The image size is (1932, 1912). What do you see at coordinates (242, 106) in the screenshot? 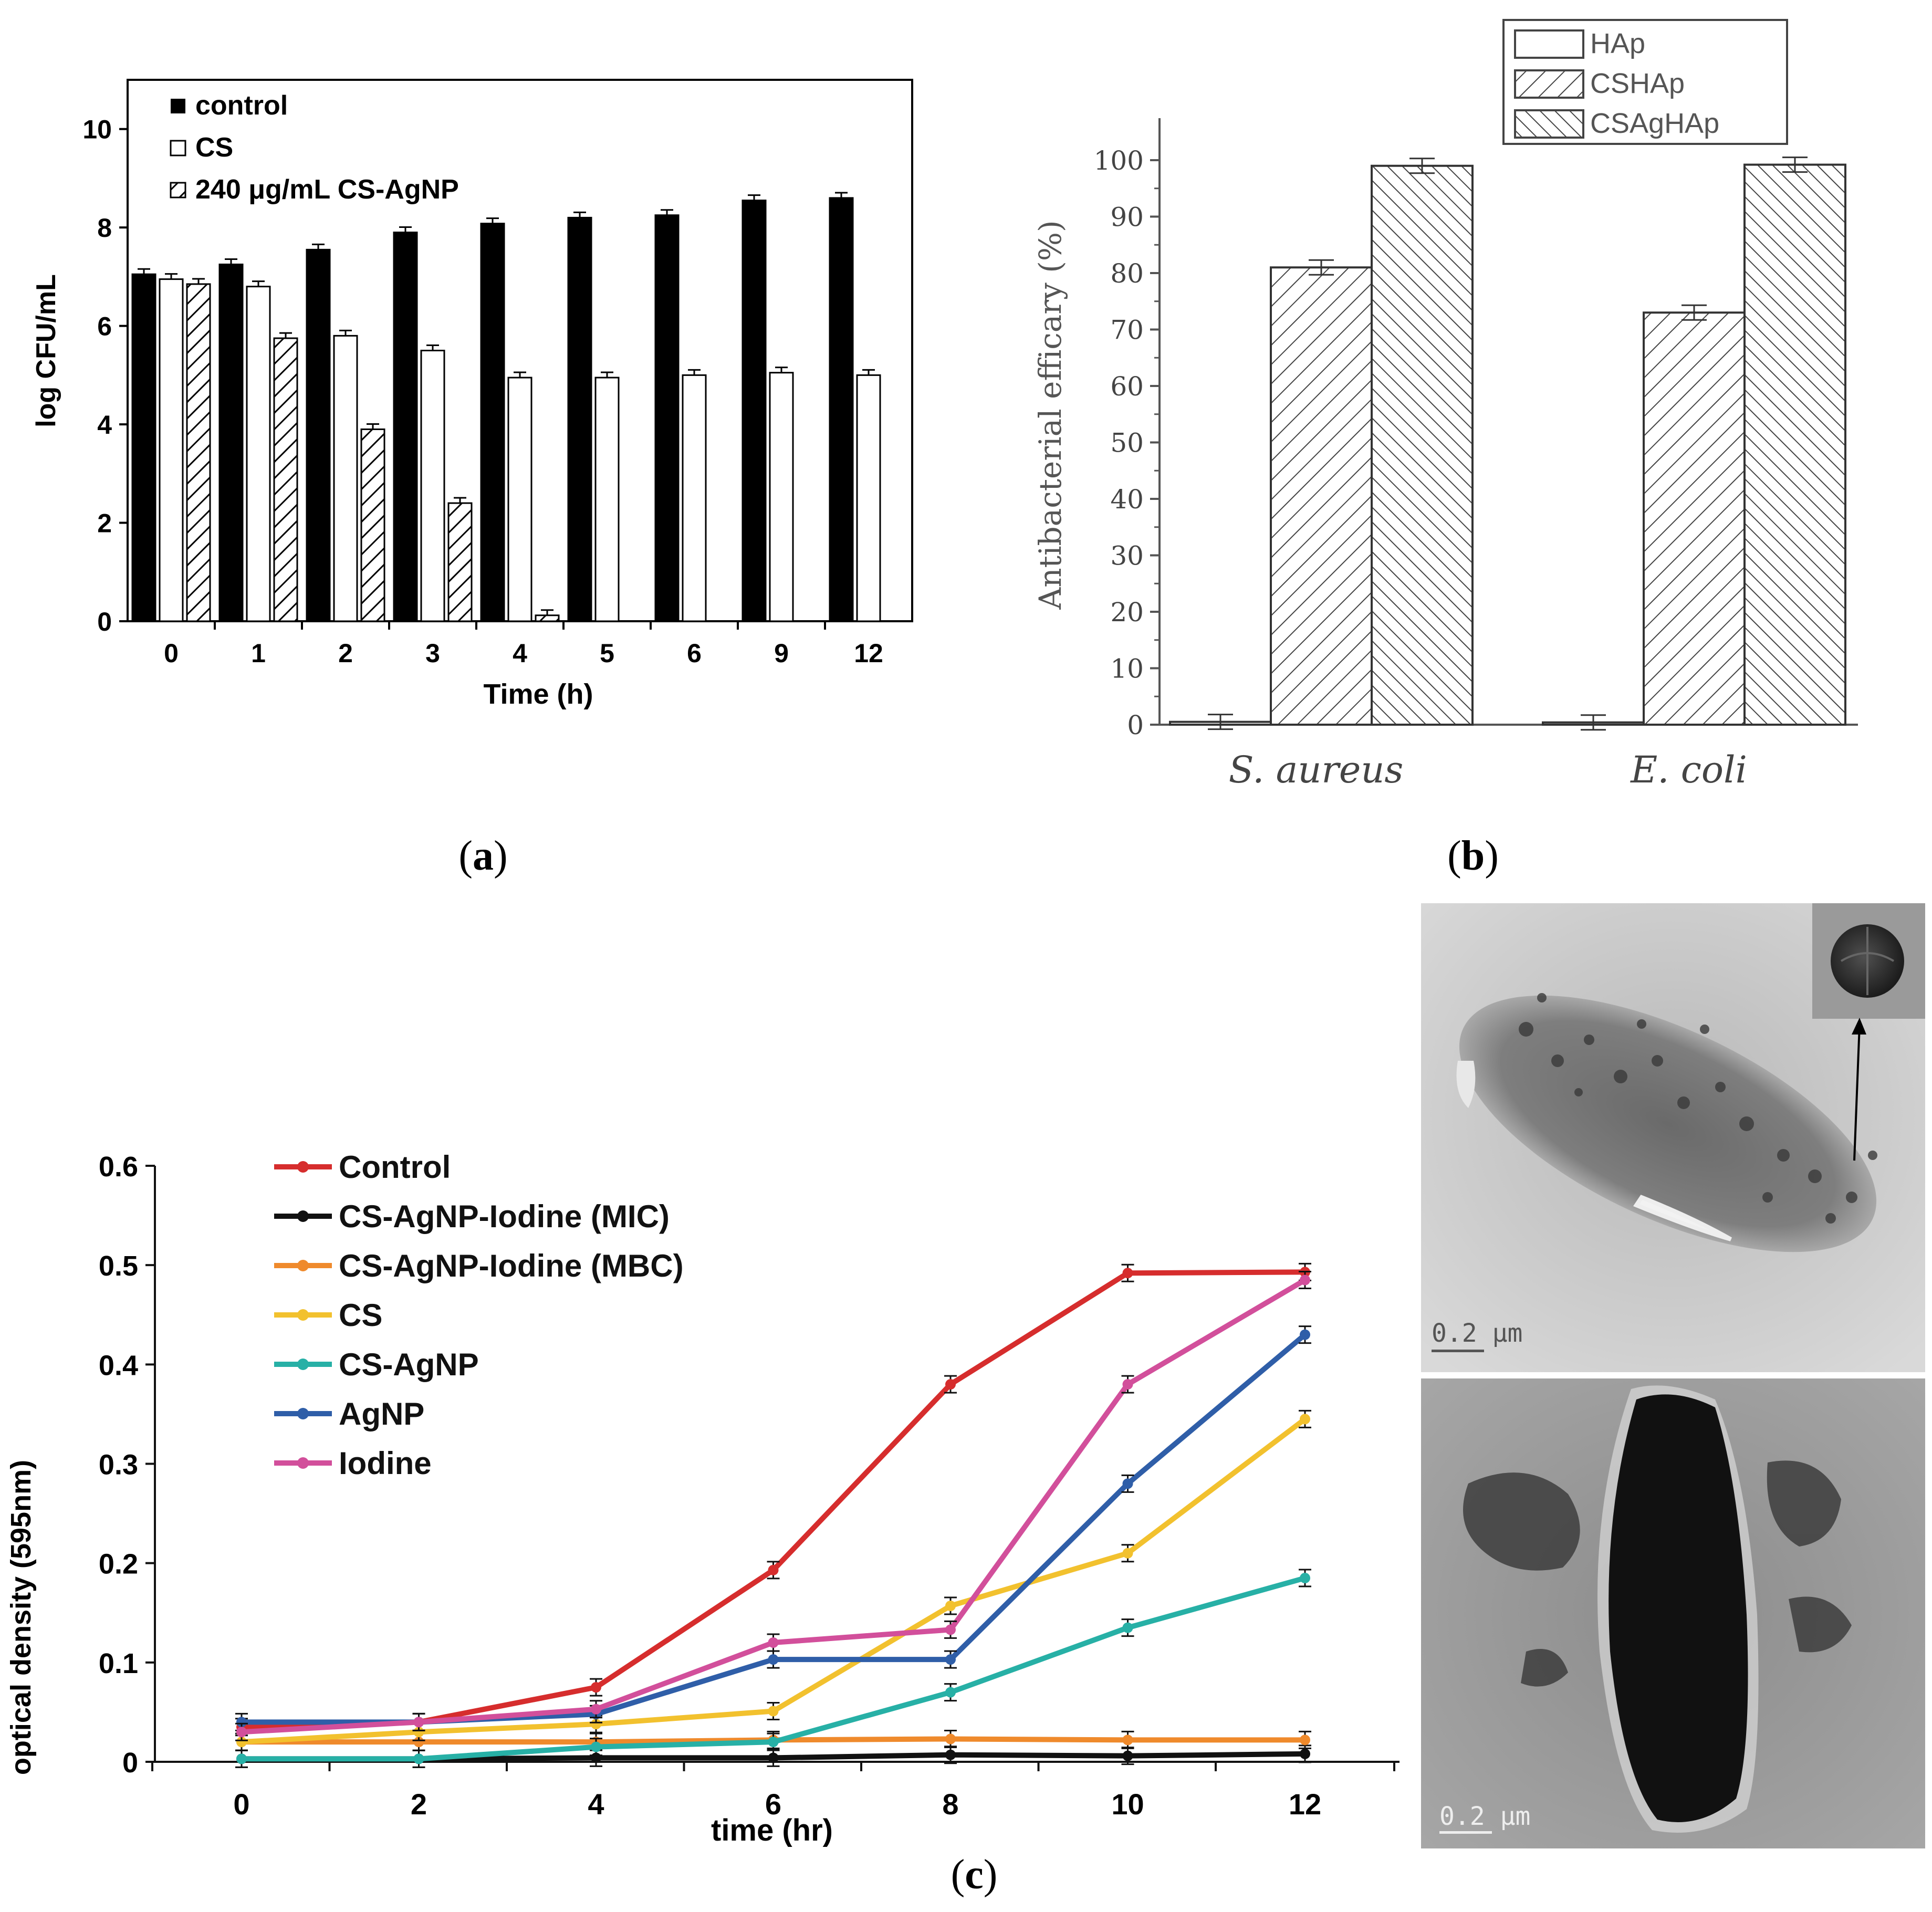
I see `legend-label-control: control` at bounding box center [242, 106].